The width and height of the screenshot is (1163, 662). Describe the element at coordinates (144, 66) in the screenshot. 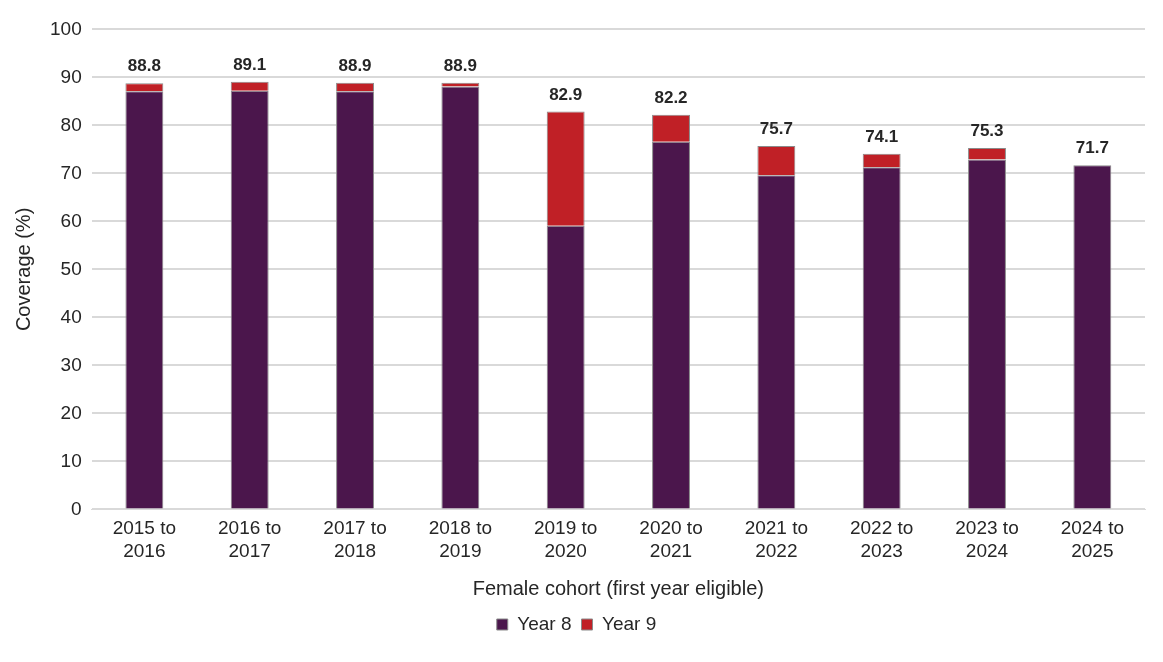

I see `total-label: 88.8` at that location.